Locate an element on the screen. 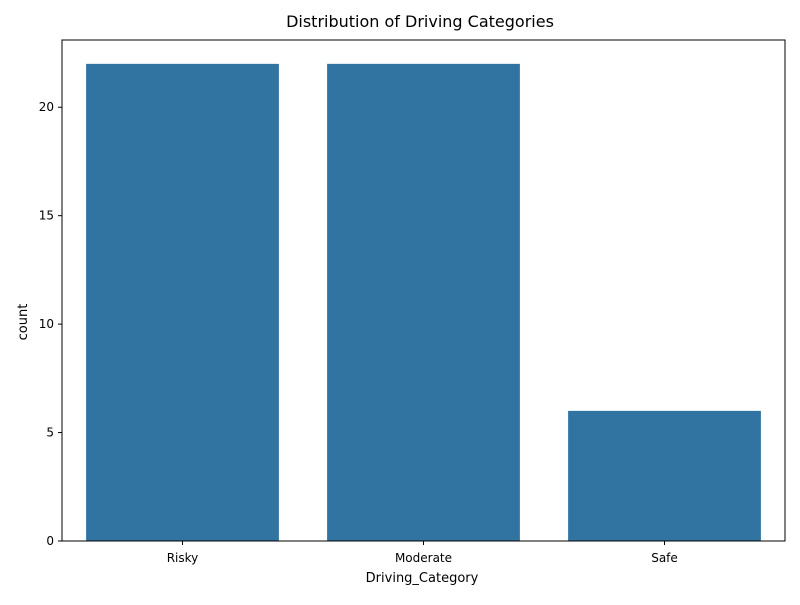 This screenshot has height=605, width=800. x-tick-label: Safe is located at coordinates (664, 558).